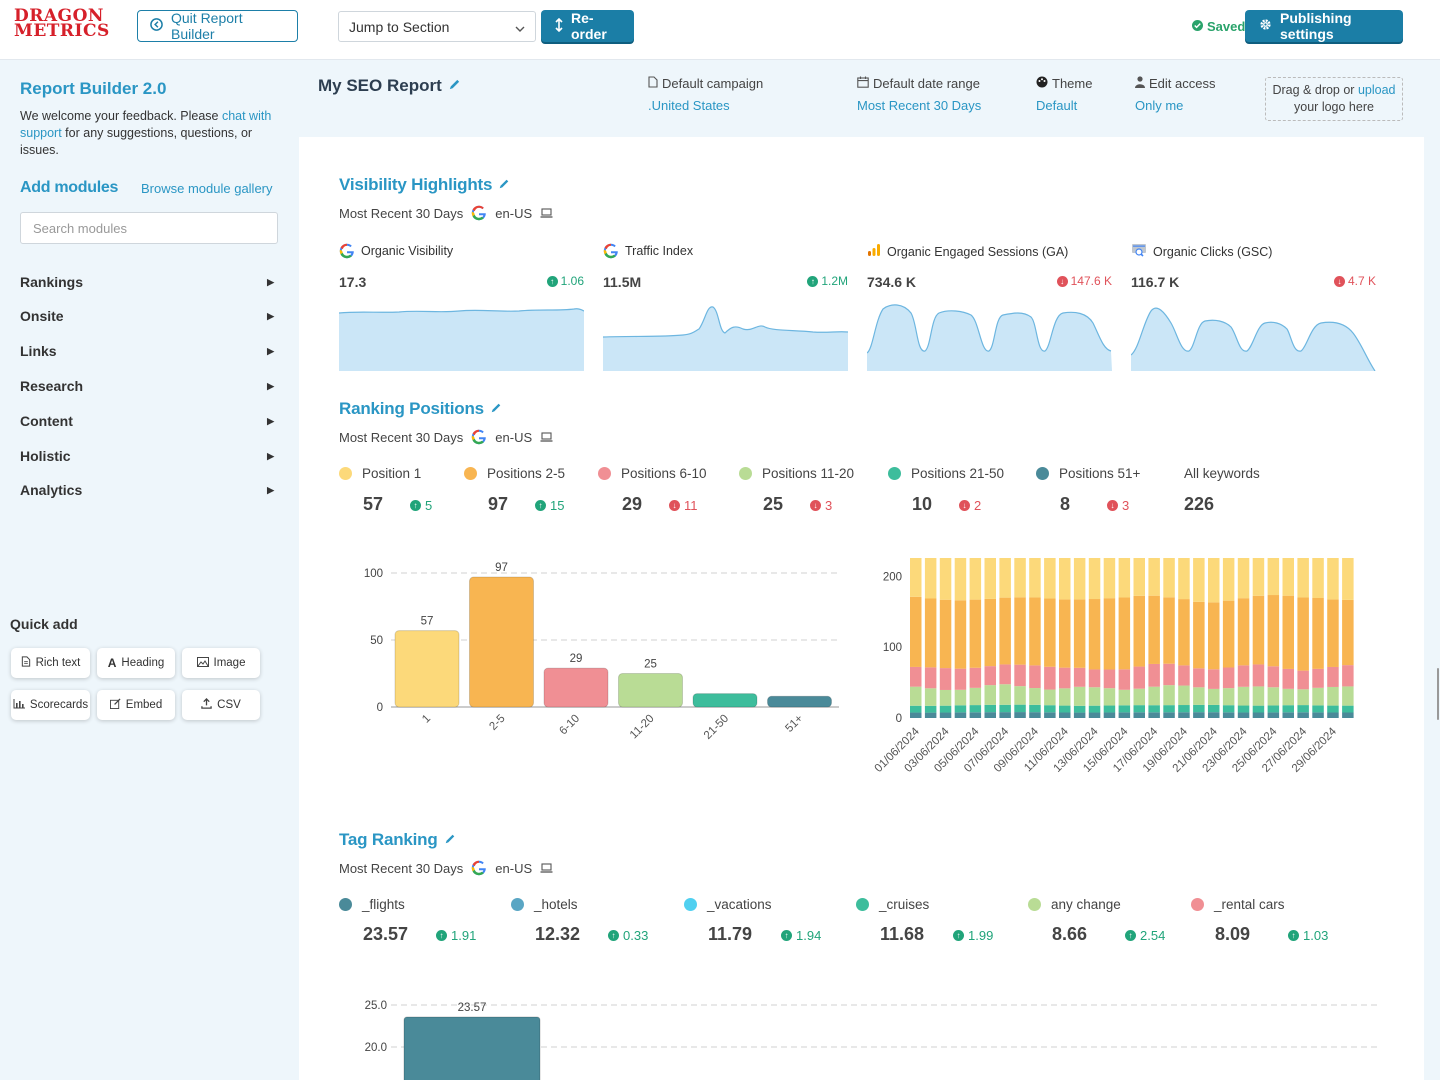 This screenshot has height=1080, width=1440. What do you see at coordinates (386, 934) in the screenshot?
I see `legend-value: 23.57` at bounding box center [386, 934].